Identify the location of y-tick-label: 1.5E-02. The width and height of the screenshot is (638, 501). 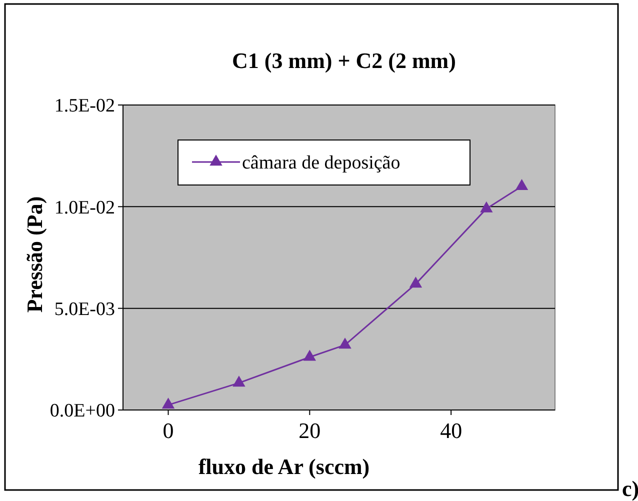
(84, 106).